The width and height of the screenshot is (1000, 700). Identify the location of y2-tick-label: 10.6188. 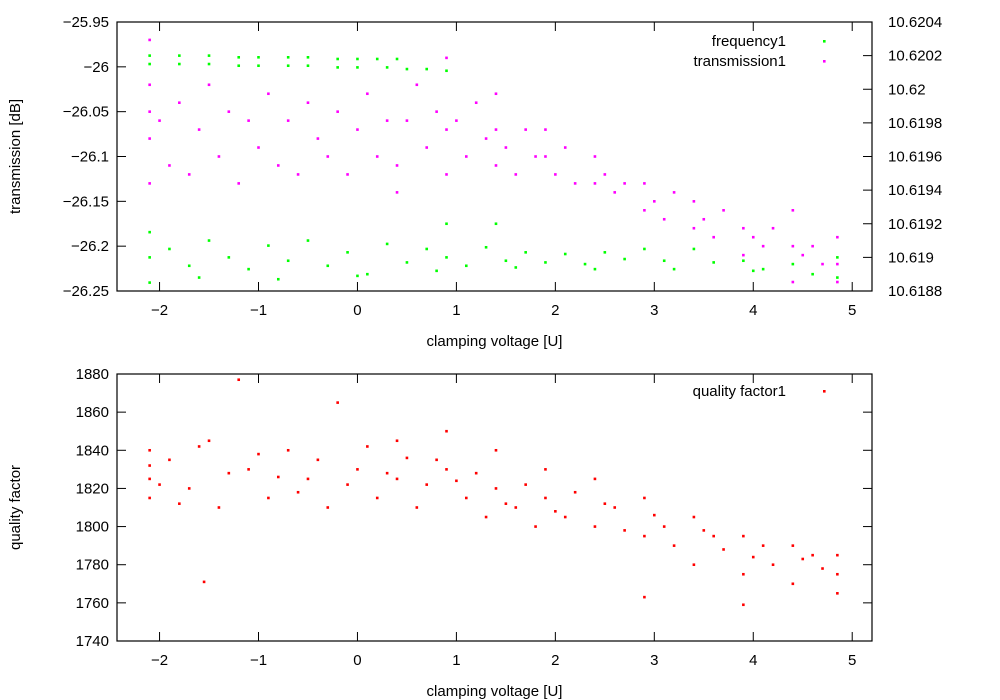
(915, 291).